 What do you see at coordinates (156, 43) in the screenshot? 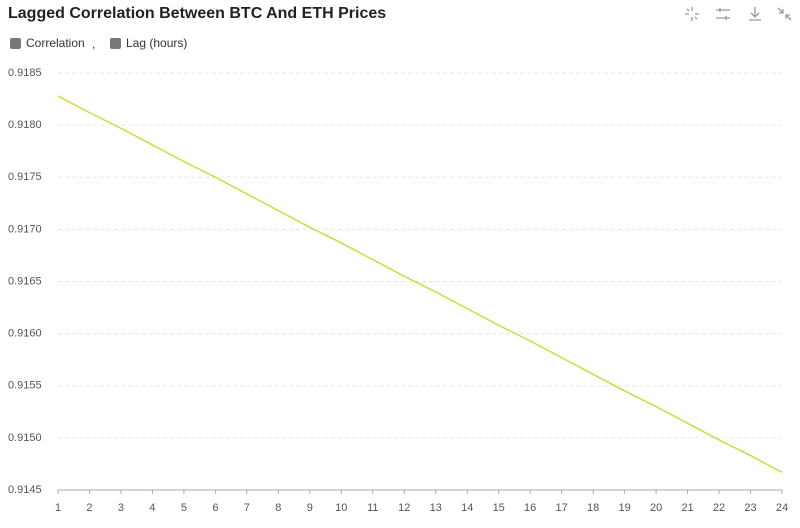
I see `x-axis-label: Lag (hours)` at bounding box center [156, 43].